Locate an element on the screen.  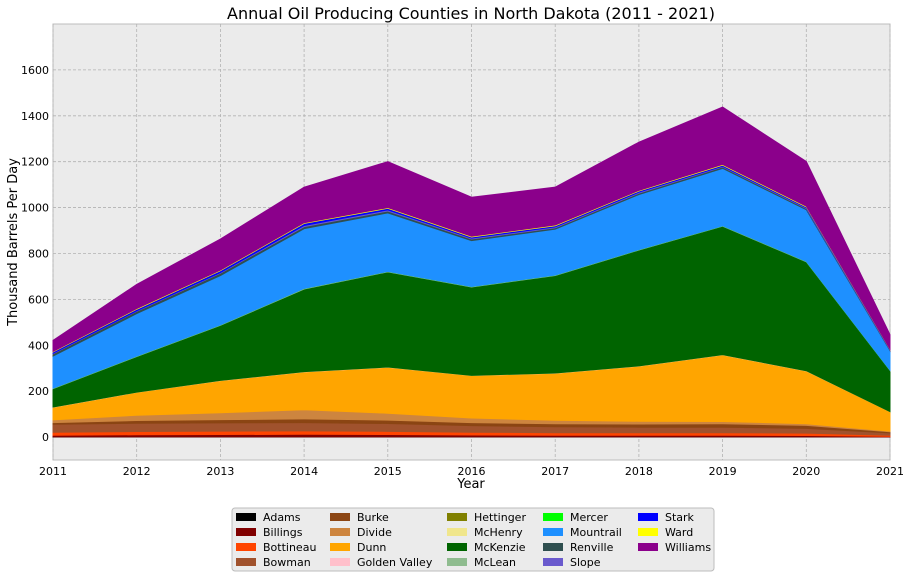
legend-label-adams: Adams is located at coordinates (282, 517).